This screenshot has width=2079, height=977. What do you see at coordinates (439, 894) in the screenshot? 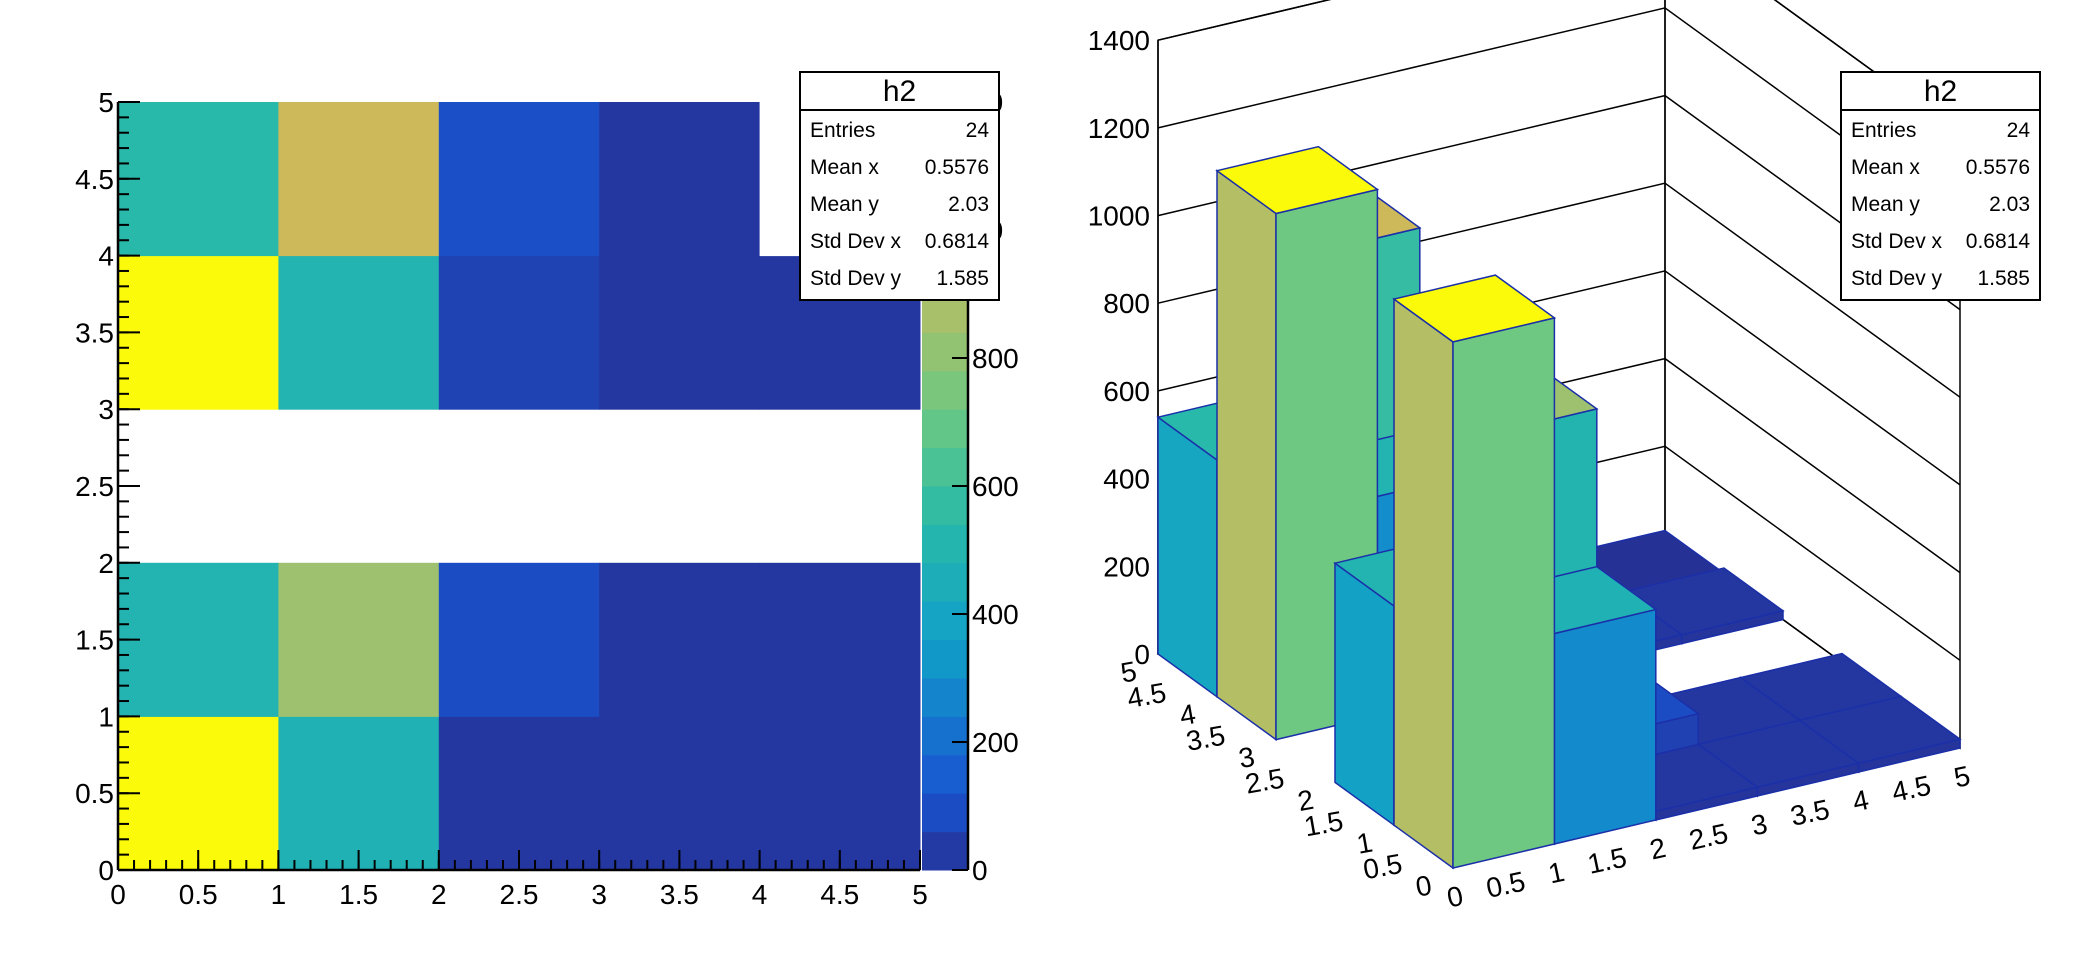
I see `x-tick-label: 2` at bounding box center [439, 894].